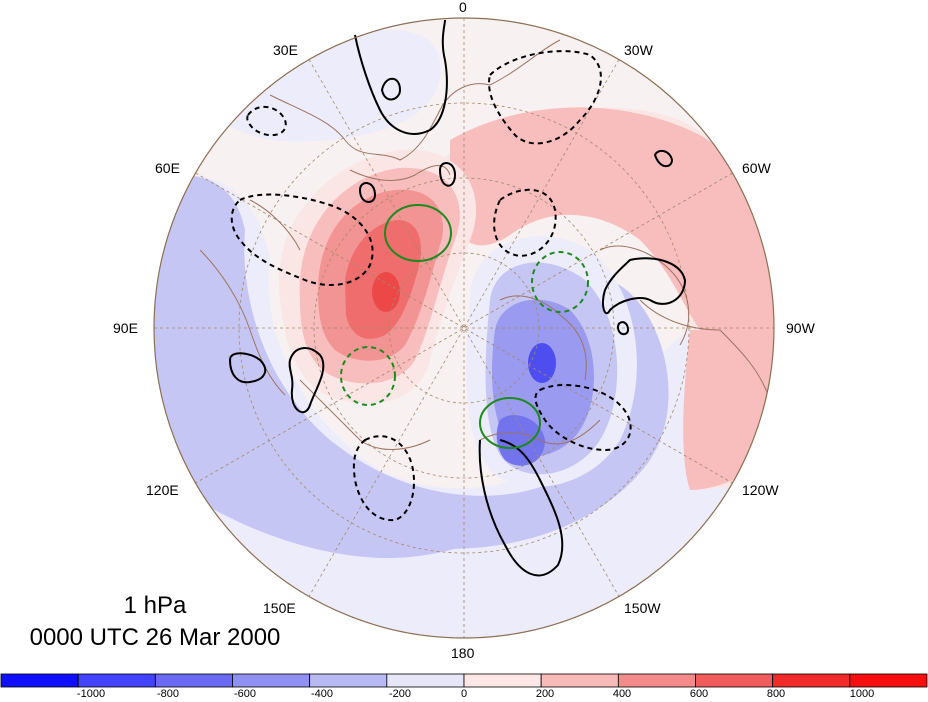 This screenshot has width=928, height=702. I want to click on coastline-north-america, so click(705, 350).